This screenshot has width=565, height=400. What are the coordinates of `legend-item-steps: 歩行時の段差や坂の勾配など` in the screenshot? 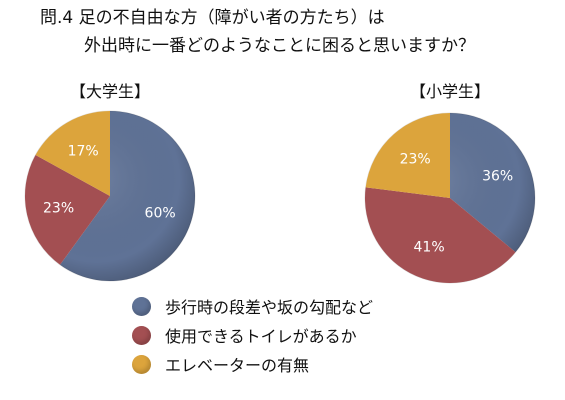 It's located at (252, 306).